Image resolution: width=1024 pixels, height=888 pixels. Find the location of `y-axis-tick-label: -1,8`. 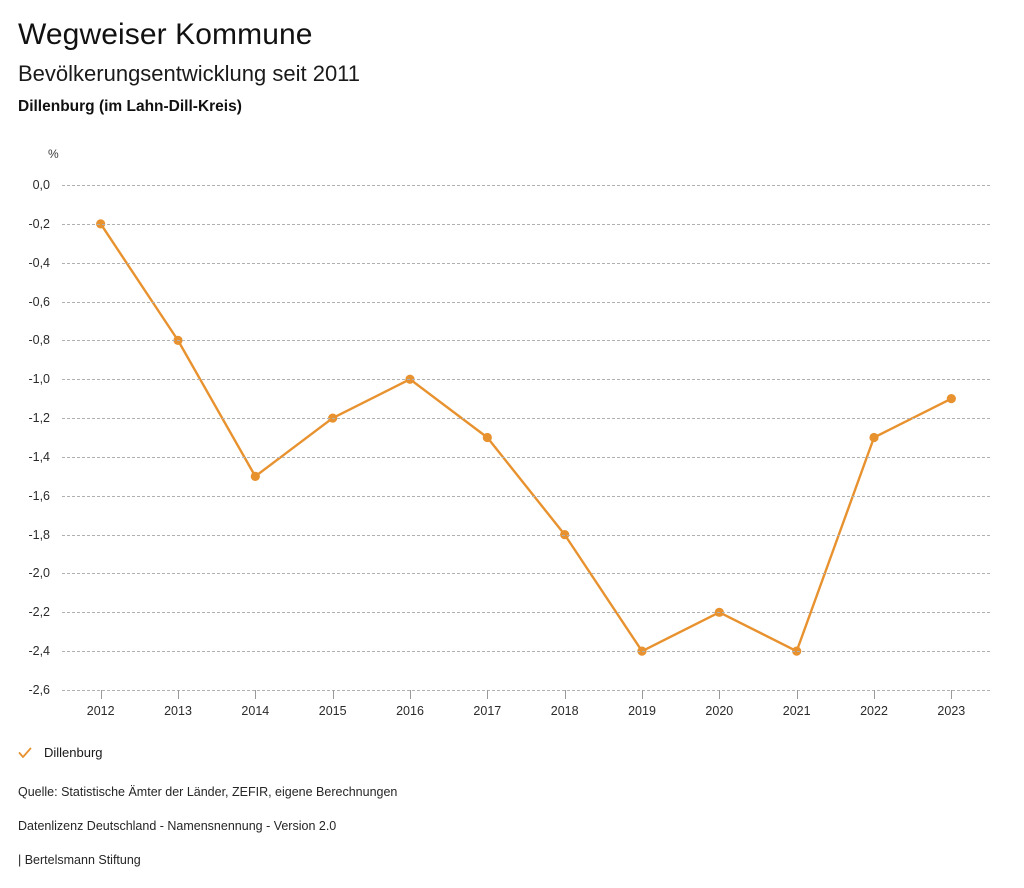

y-axis-tick-label: -1,8 is located at coordinates (39, 534).